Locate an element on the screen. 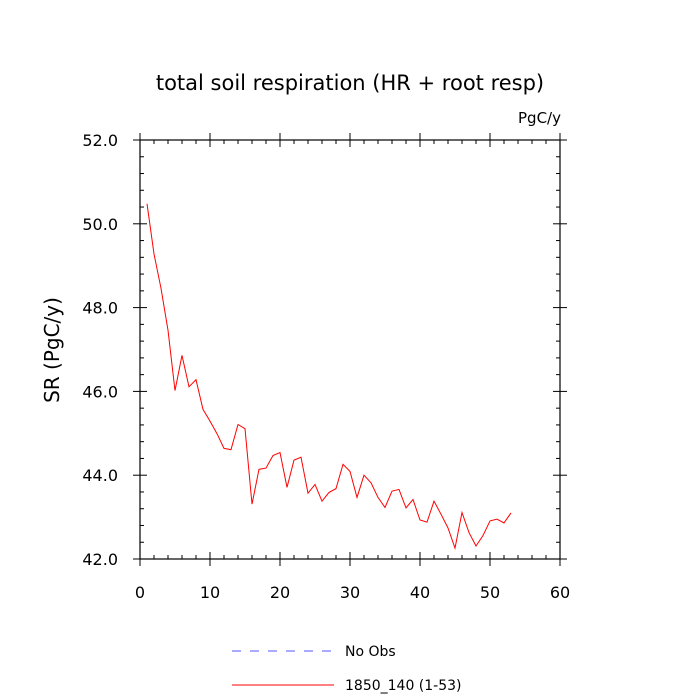 The image size is (700, 700). x-tick-label: 30 is located at coordinates (350, 592).